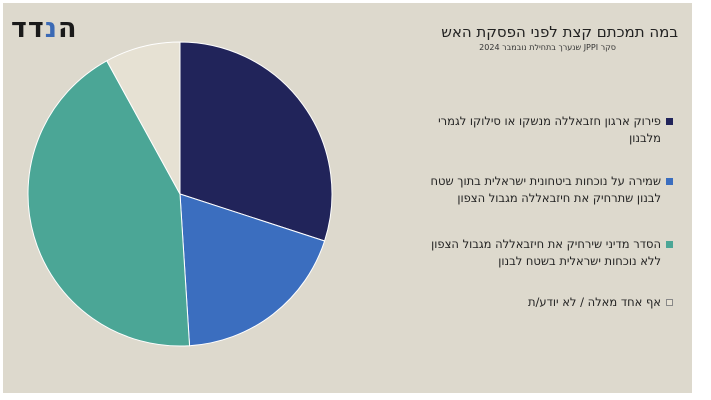 The image size is (711, 400). What do you see at coordinates (547, 47) in the screenshot?
I see `chart-subtitle: סקר JPPI שנערך בתחילת נובמבר 2024` at bounding box center [547, 47].